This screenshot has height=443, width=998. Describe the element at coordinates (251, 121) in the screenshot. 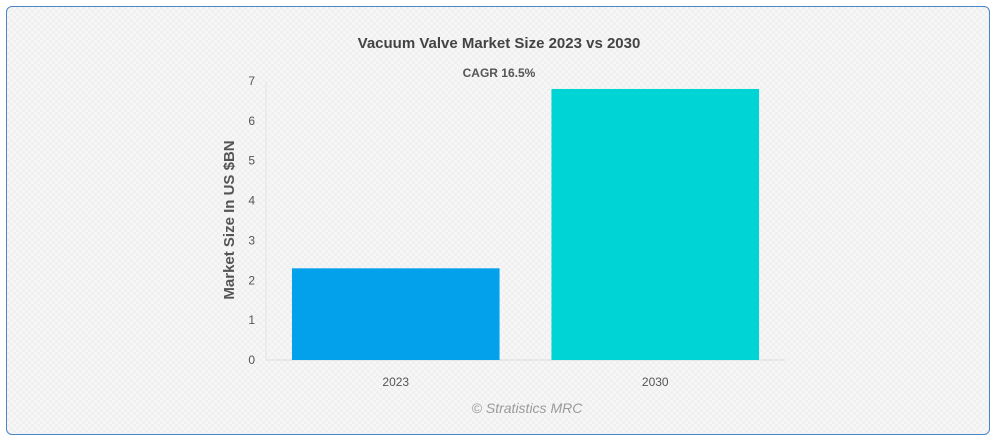

I see `y-tick-label: 6` at that location.